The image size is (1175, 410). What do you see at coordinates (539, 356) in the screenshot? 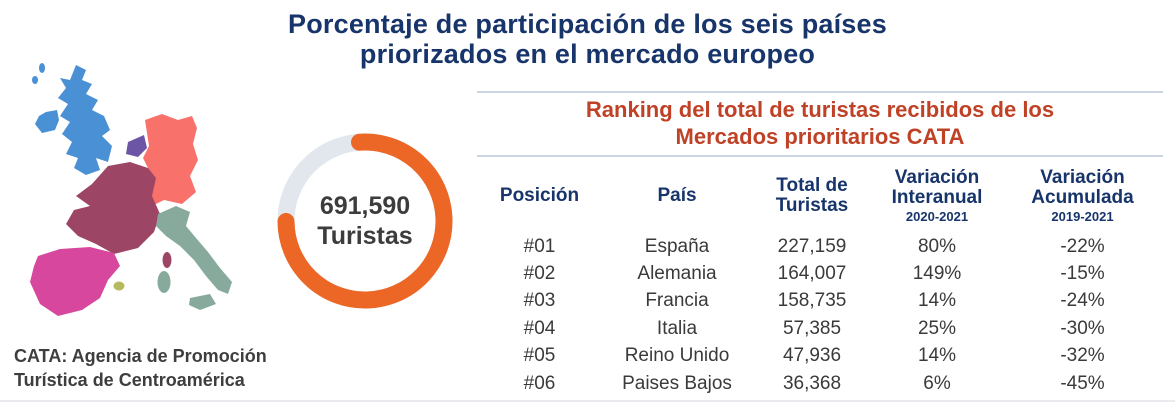
I see `cell-position: #05` at bounding box center [539, 356].